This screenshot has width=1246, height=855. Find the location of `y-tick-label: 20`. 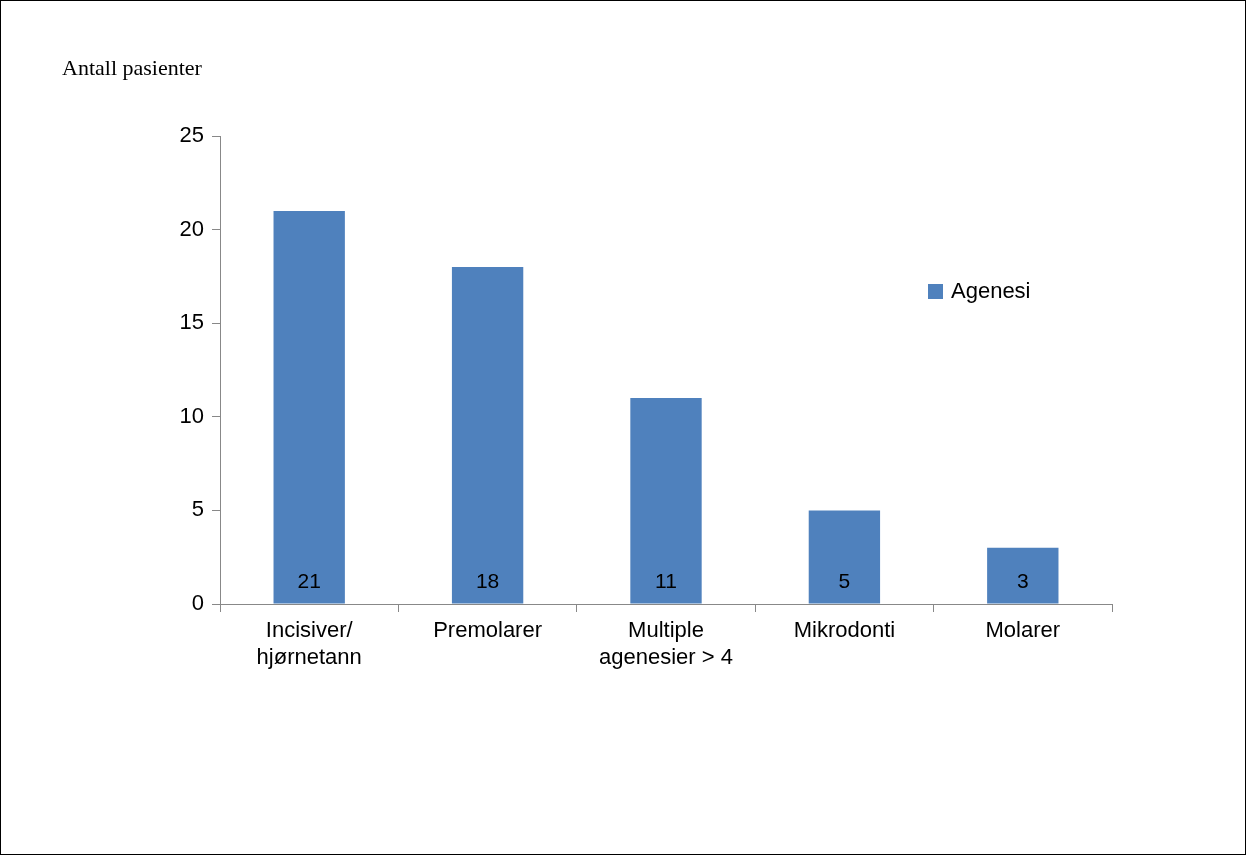

y-tick-label: 20 is located at coordinates (191, 228).